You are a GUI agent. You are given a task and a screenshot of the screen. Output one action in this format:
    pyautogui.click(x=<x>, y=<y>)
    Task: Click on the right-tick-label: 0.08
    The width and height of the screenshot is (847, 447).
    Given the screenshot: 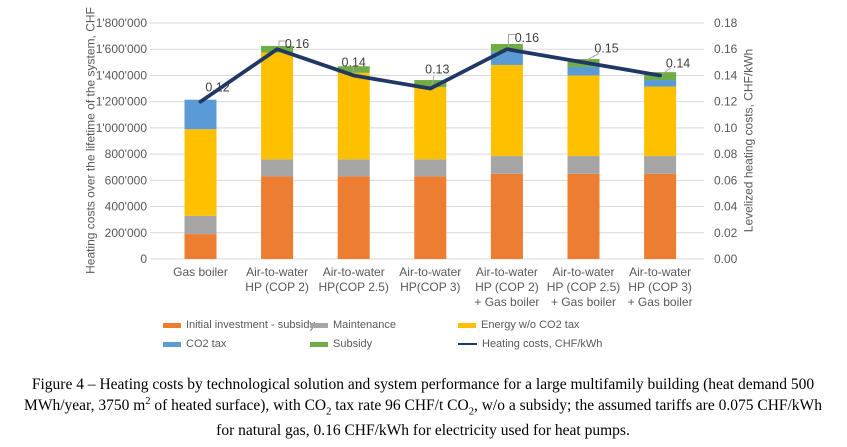 What is the action you would take?
    pyautogui.click(x=726, y=154)
    